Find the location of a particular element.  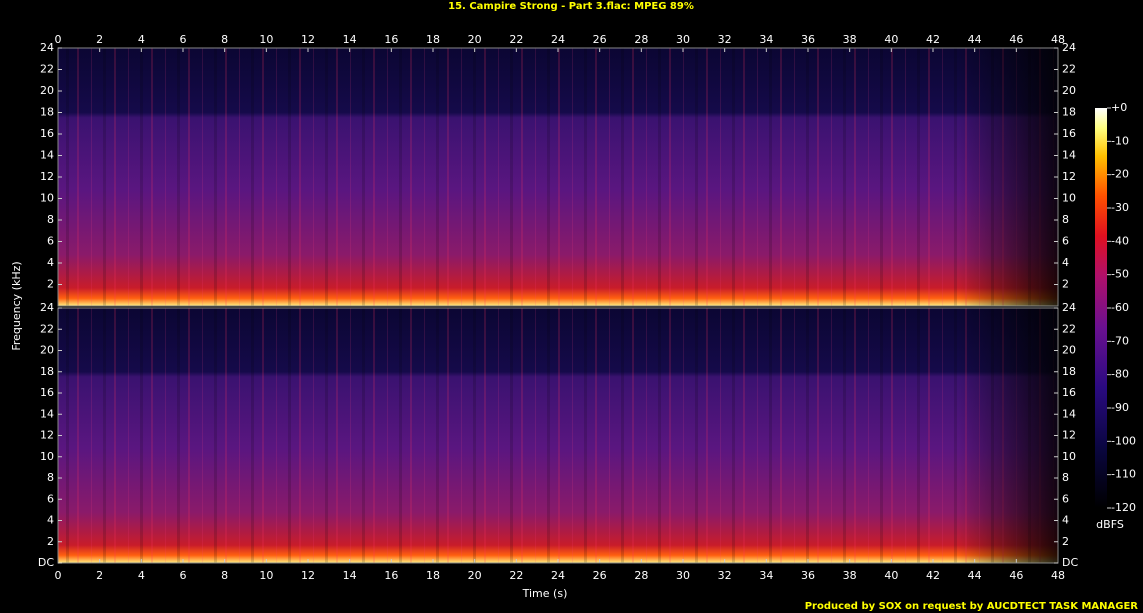

y-tick-label: 20 is located at coordinates (47, 90).